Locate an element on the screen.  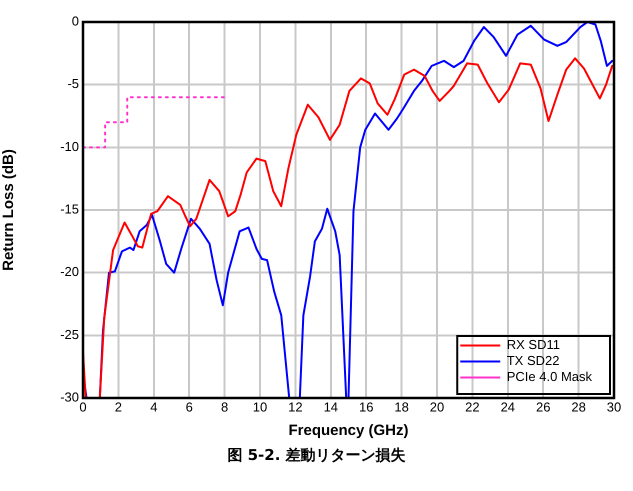
x-tick-label: 28 is located at coordinates (578, 406).